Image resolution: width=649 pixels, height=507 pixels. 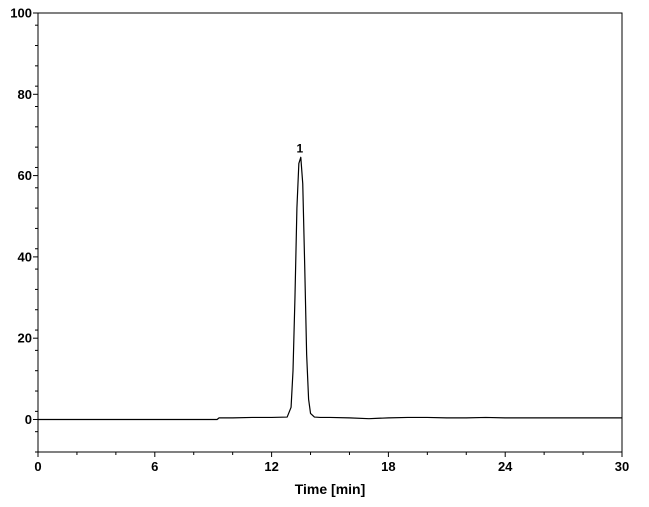 I want to click on y-axis: 0 20 40 60 80 100, so click(x=24, y=229).